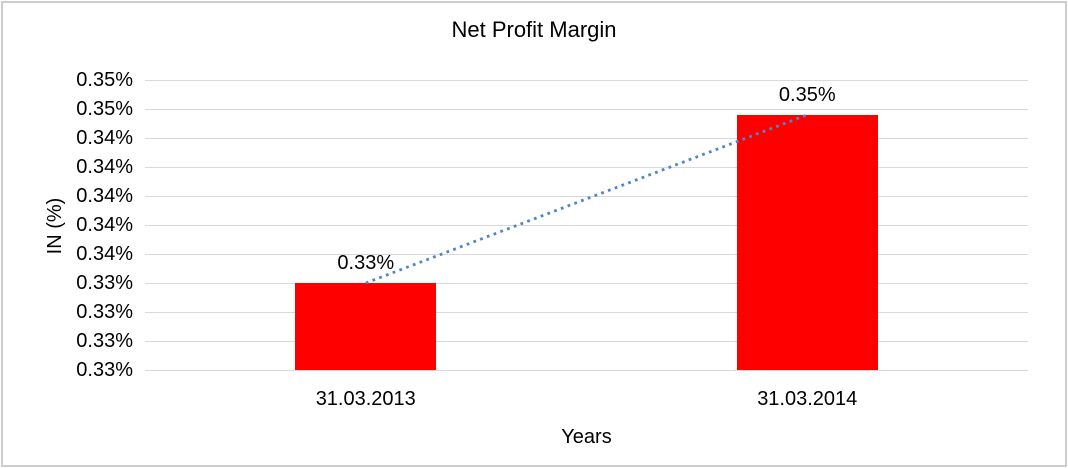  Describe the element at coordinates (365, 399) in the screenshot. I see `x-axis-tick-label: 31.03.2013` at that location.